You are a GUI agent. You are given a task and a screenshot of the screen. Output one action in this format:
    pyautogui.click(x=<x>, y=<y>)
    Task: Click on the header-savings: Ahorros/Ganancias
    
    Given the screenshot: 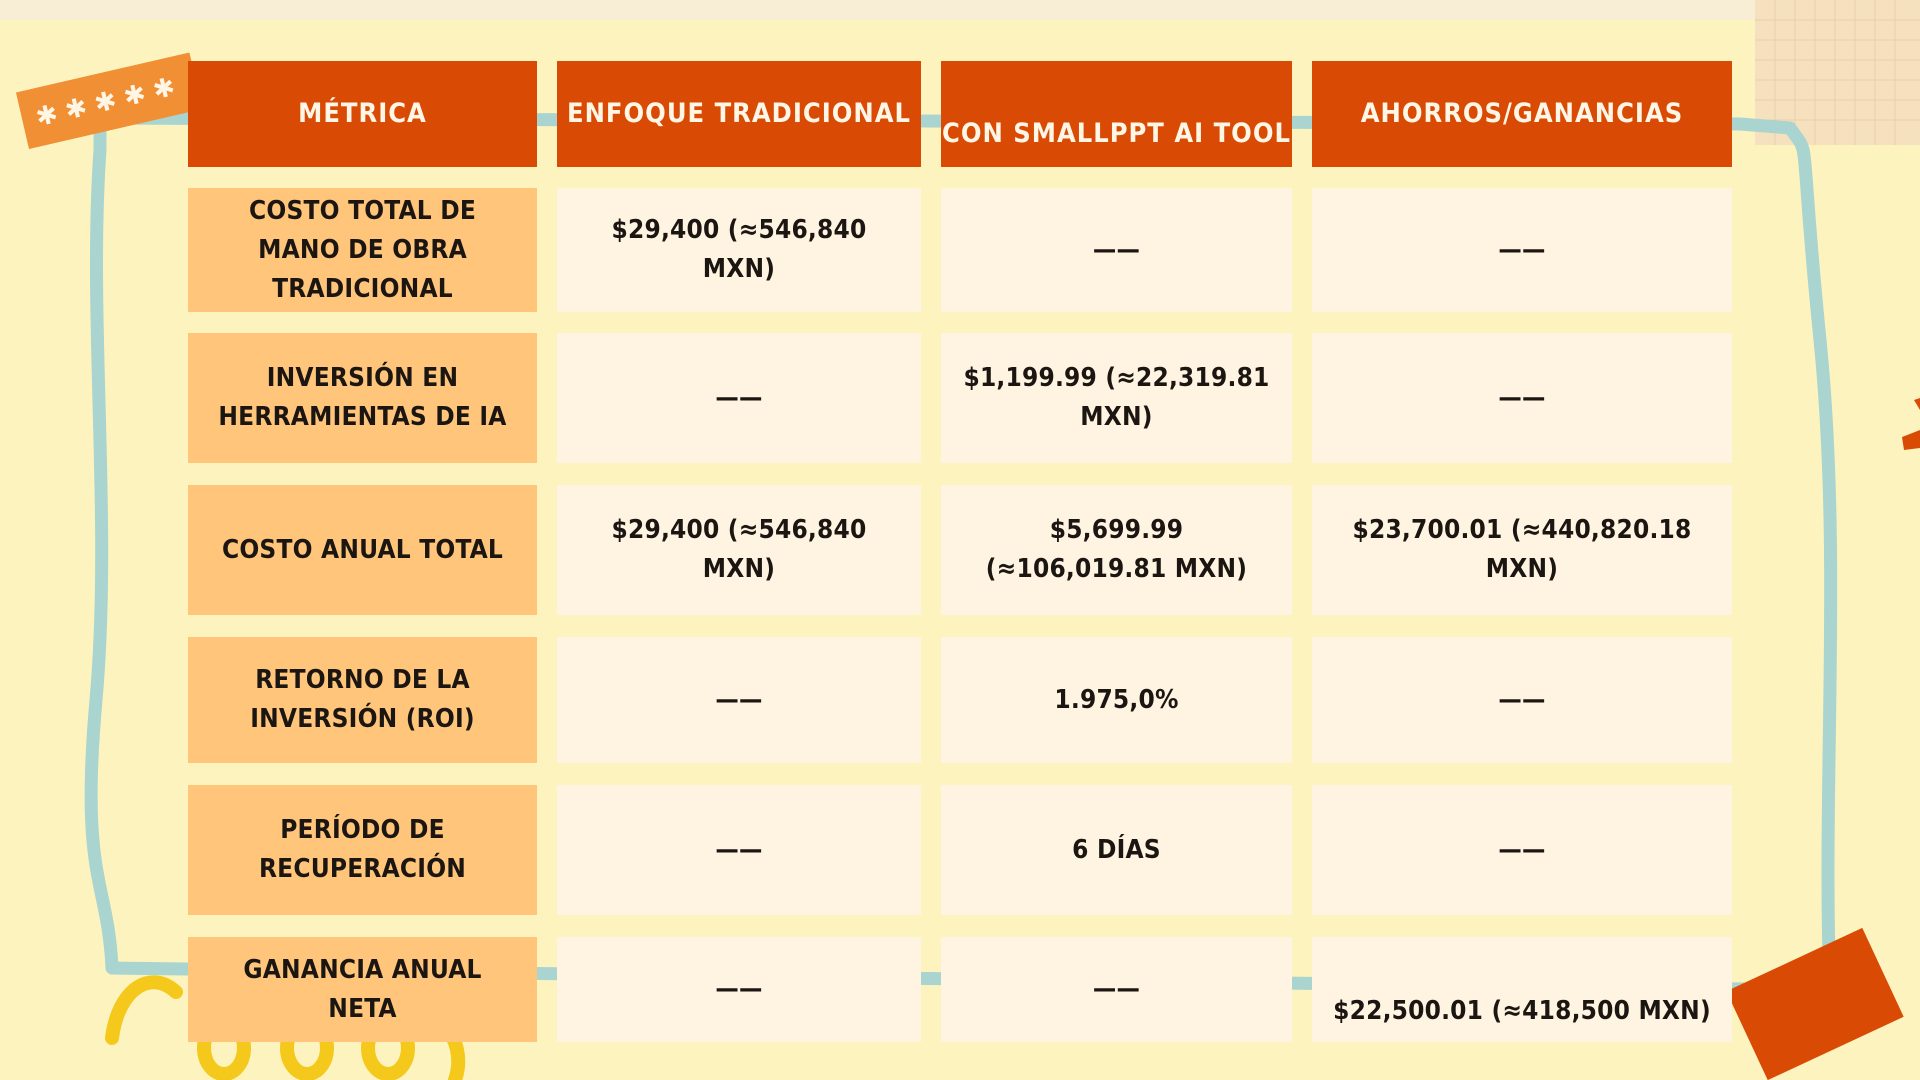 What is the action you would take?
    pyautogui.click(x=1522, y=114)
    